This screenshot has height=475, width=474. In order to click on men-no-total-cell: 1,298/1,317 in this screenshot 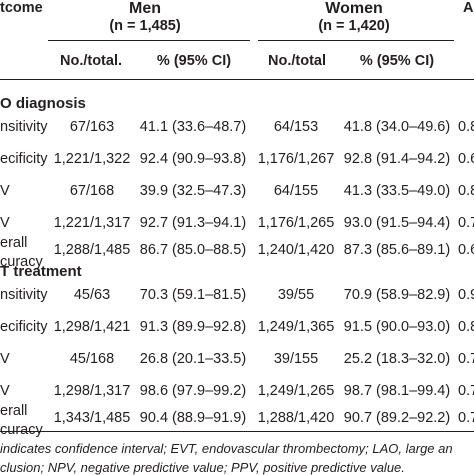, I will do `click(92, 391)`.